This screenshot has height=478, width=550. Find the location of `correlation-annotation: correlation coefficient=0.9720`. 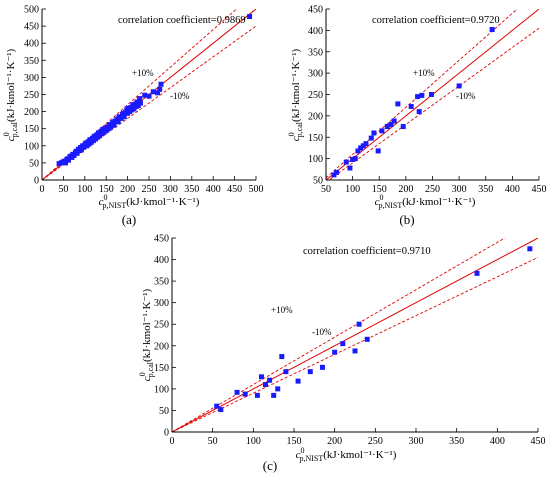

correlation-annotation: correlation coefficient=0.9720 is located at coordinates (436, 20).